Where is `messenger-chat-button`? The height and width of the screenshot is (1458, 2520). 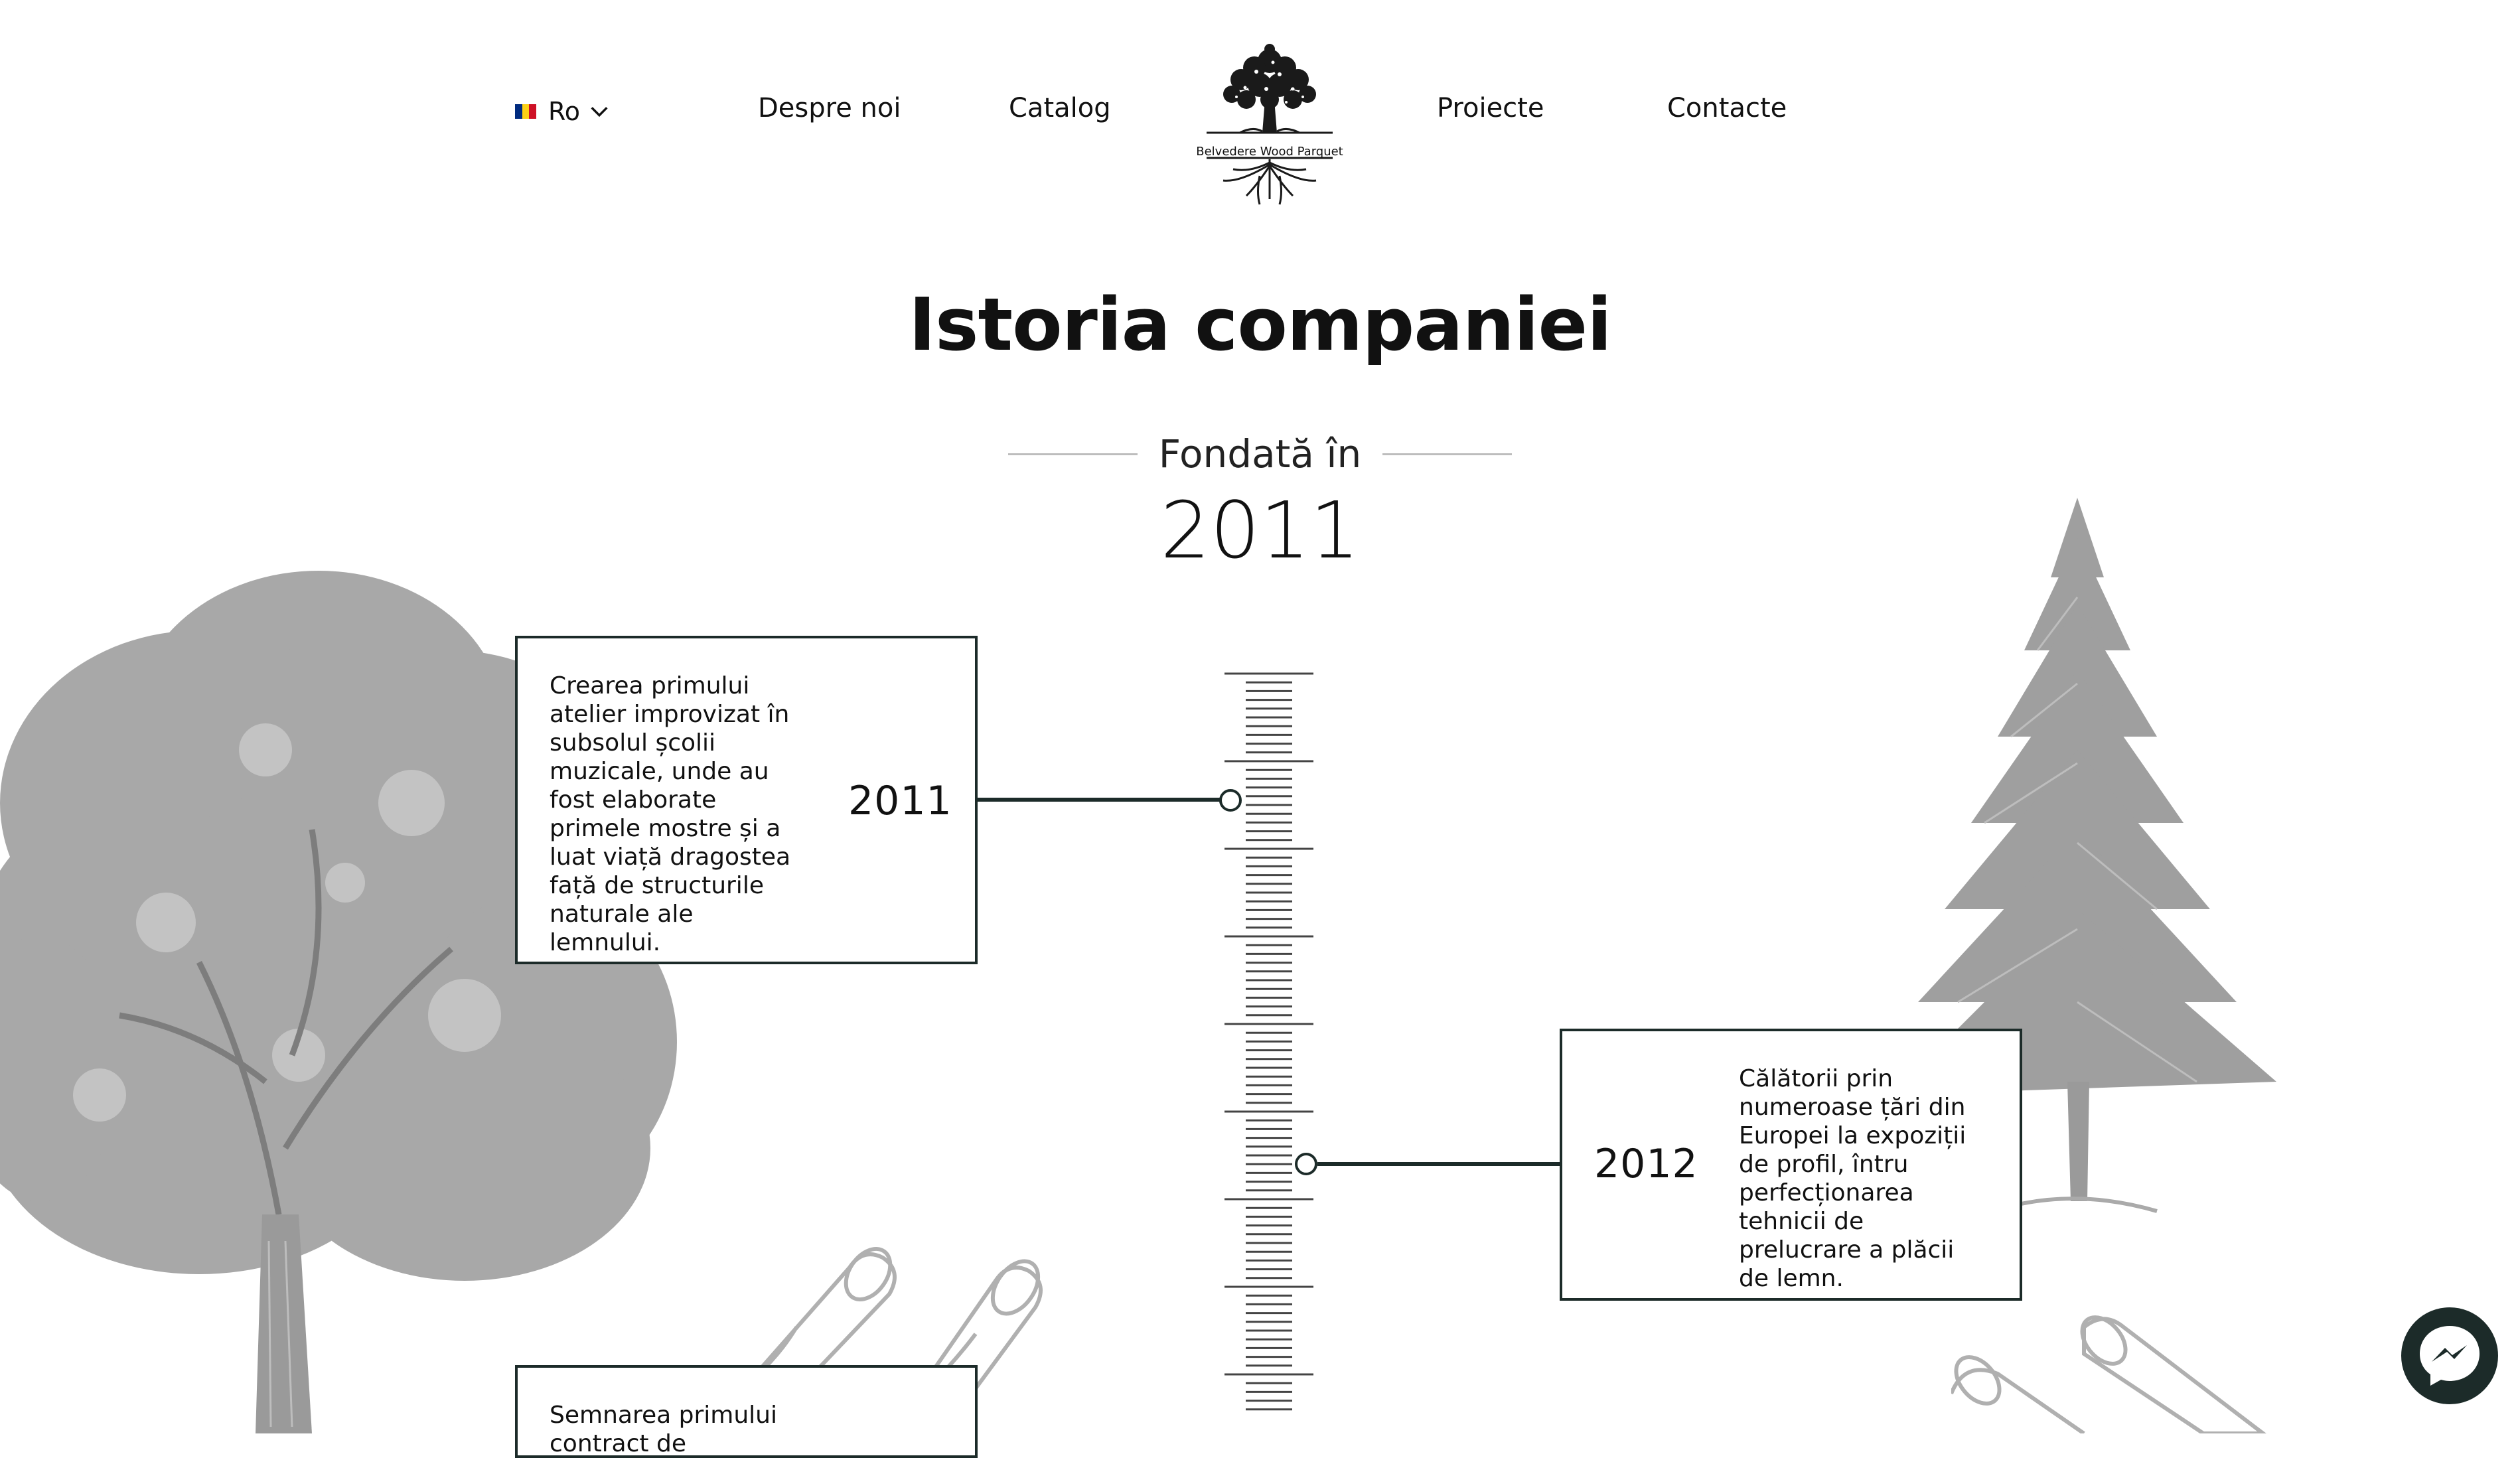 messenger-chat-button is located at coordinates (2449, 1355).